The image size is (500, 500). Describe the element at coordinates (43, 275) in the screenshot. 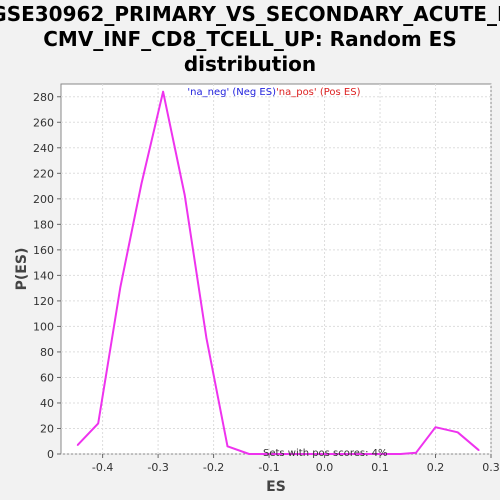

I see `y-tick-label: 140` at that location.